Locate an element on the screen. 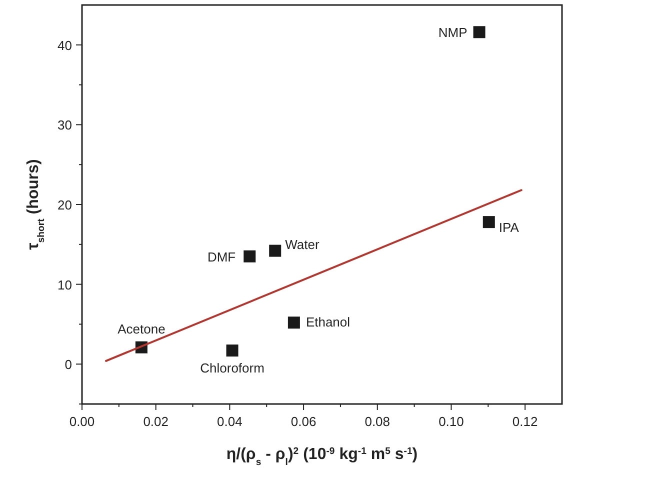 The width and height of the screenshot is (651, 482). x-tick-label: 0.00 is located at coordinates (82, 421).